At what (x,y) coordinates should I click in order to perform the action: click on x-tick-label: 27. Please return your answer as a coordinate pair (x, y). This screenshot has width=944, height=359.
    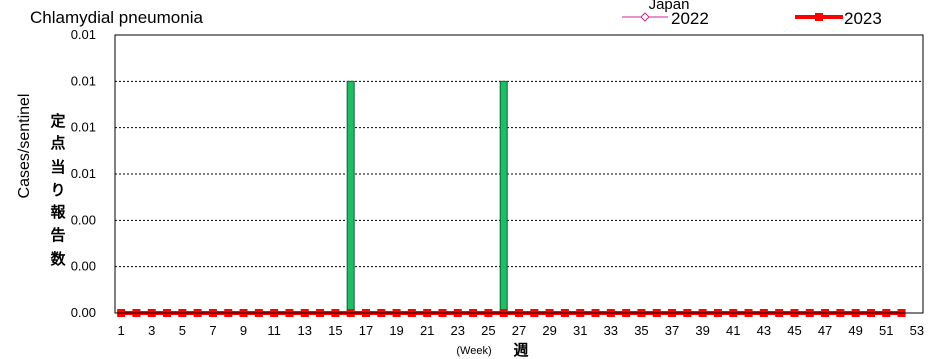
    Looking at the image, I should click on (519, 330).